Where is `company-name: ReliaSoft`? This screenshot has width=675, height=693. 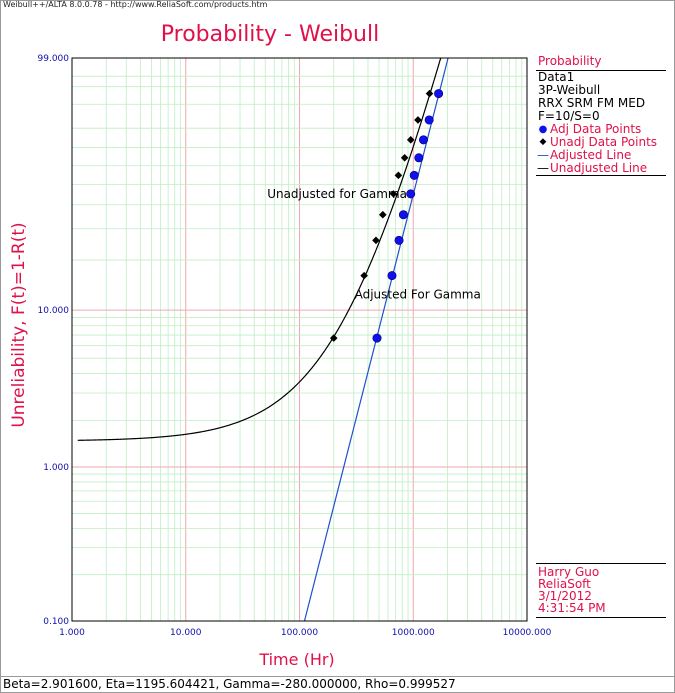 company-name: ReliaSoft is located at coordinates (564, 584).